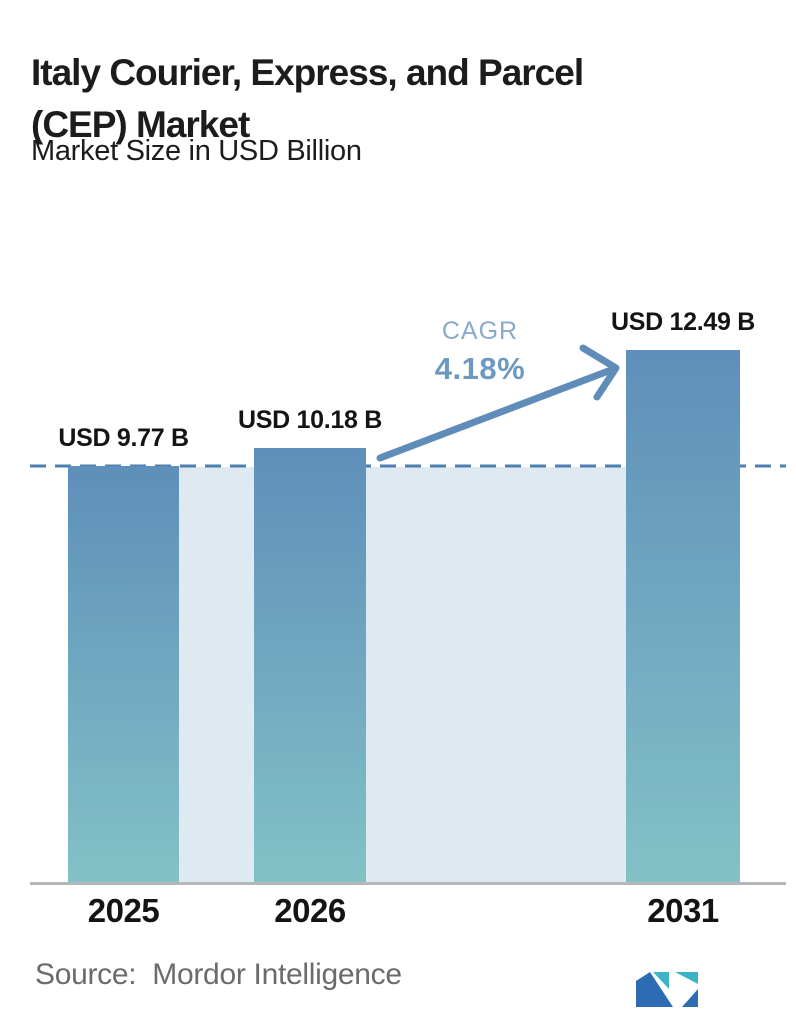  Describe the element at coordinates (686, 978) in the screenshot. I see `logo-right-top-wedge` at that location.